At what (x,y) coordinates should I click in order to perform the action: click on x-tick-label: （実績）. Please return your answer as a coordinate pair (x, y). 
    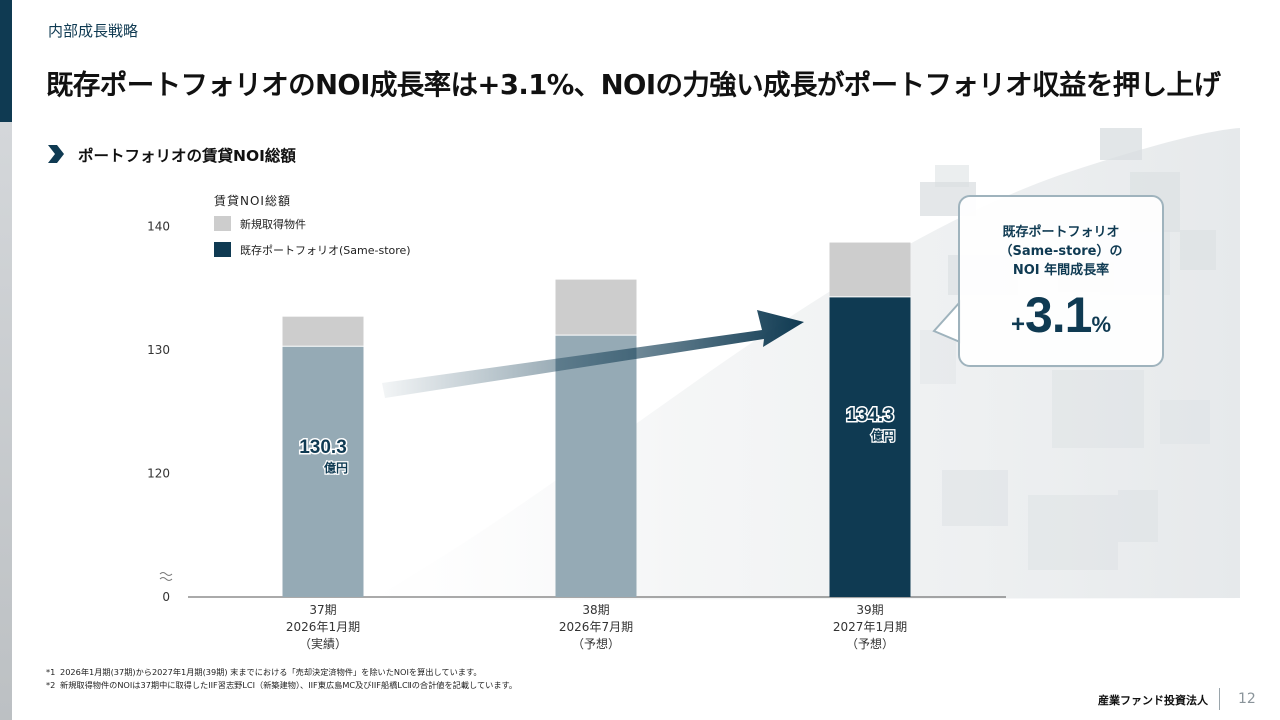
    Looking at the image, I should click on (323, 643).